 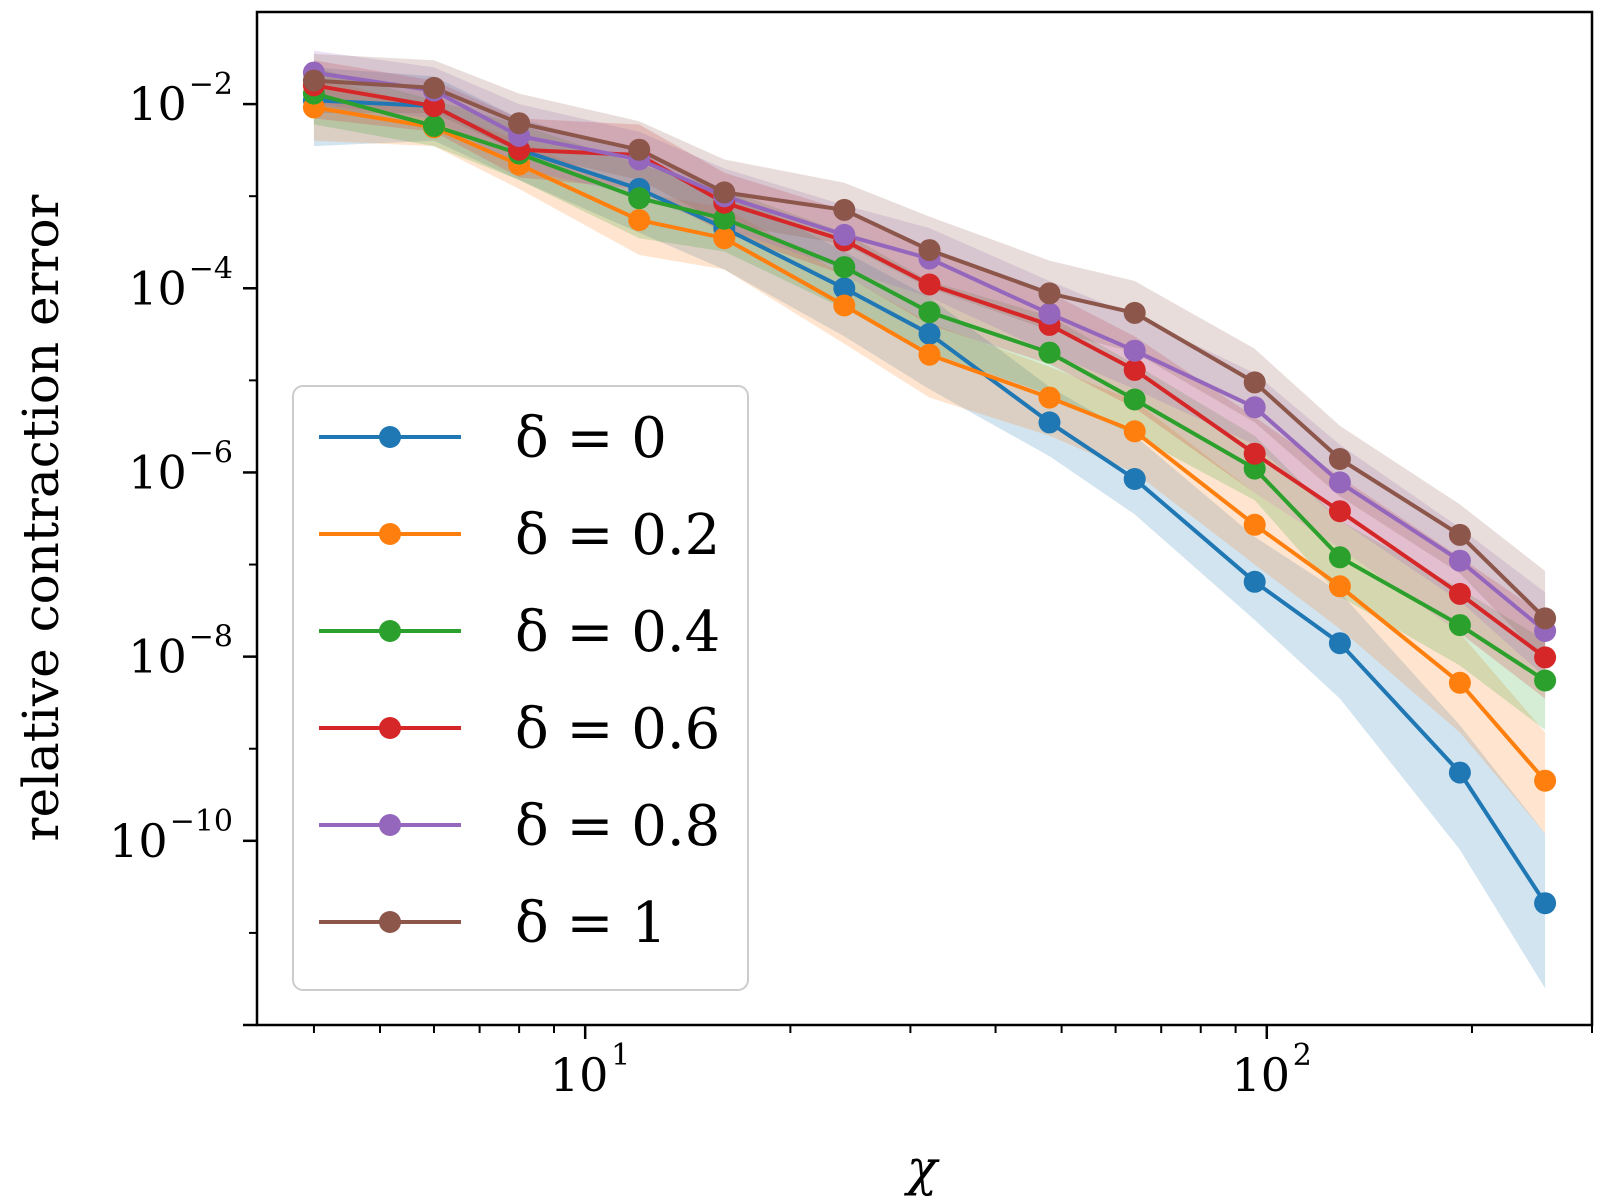 What do you see at coordinates (434, 125) in the screenshot?
I see `point-delta-0p4-x6` at bounding box center [434, 125].